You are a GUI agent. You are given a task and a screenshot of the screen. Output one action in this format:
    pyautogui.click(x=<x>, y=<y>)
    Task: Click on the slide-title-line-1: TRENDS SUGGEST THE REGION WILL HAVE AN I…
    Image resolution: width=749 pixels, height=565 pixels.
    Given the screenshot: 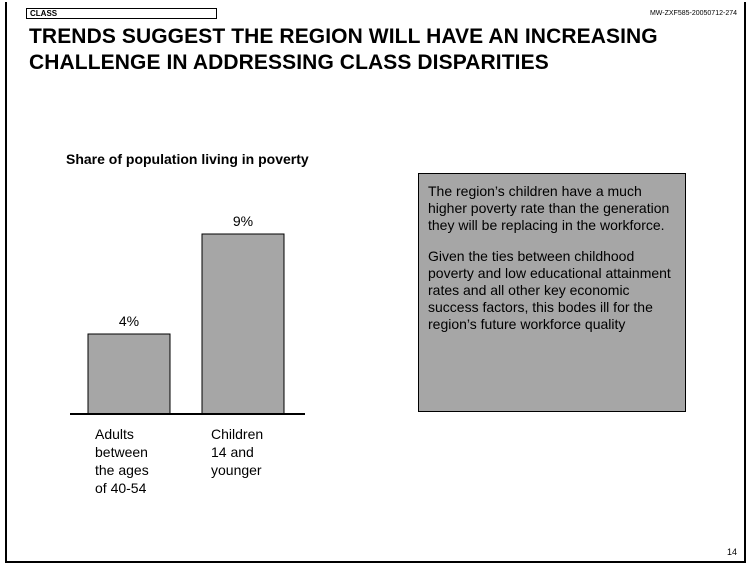 What is the action you would take?
    pyautogui.click(x=343, y=36)
    